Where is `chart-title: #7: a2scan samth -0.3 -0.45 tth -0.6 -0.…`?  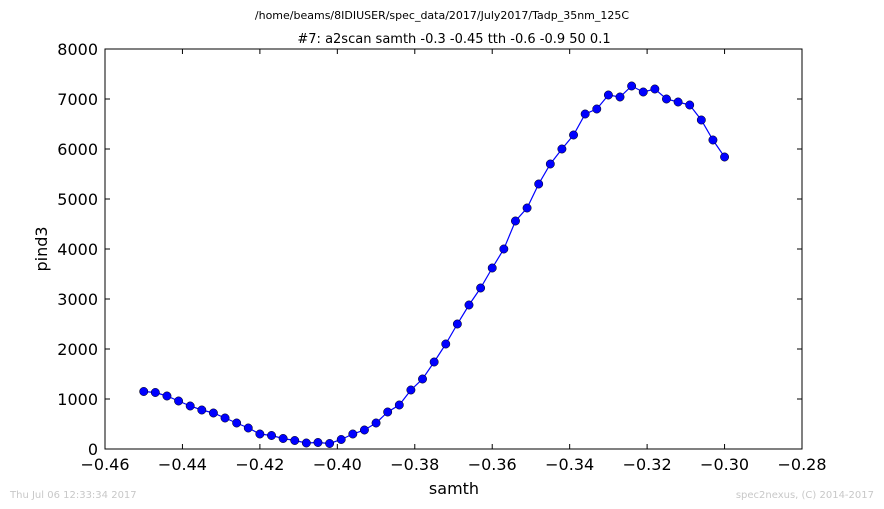
chart-title: #7: a2scan samth -0.3 -0.45 tth -0.6 -0.… is located at coordinates (453, 39).